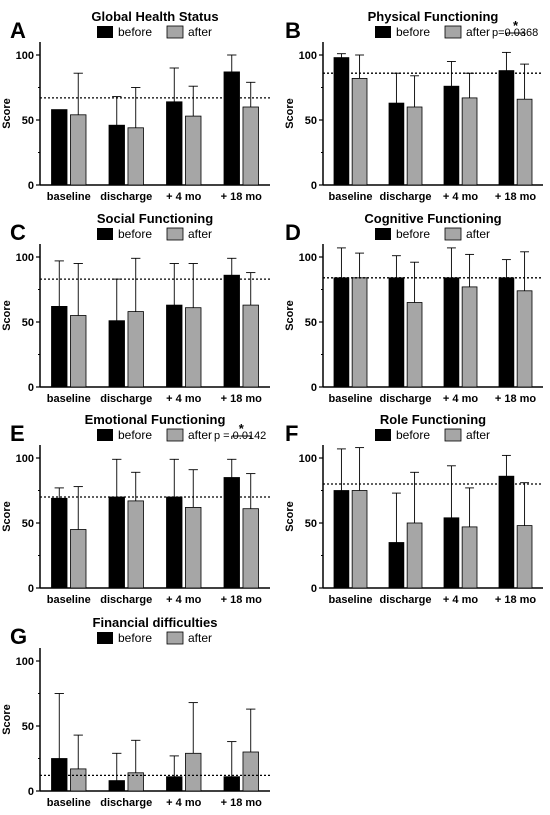 The image size is (550, 815). Describe the element at coordinates (155, 218) in the screenshot. I see `panel-title: Social Functioning` at that location.